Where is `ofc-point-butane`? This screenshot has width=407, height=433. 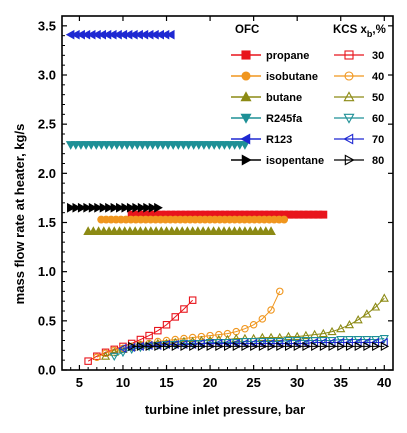
ofc-point-butane is located at coordinates (271, 231).